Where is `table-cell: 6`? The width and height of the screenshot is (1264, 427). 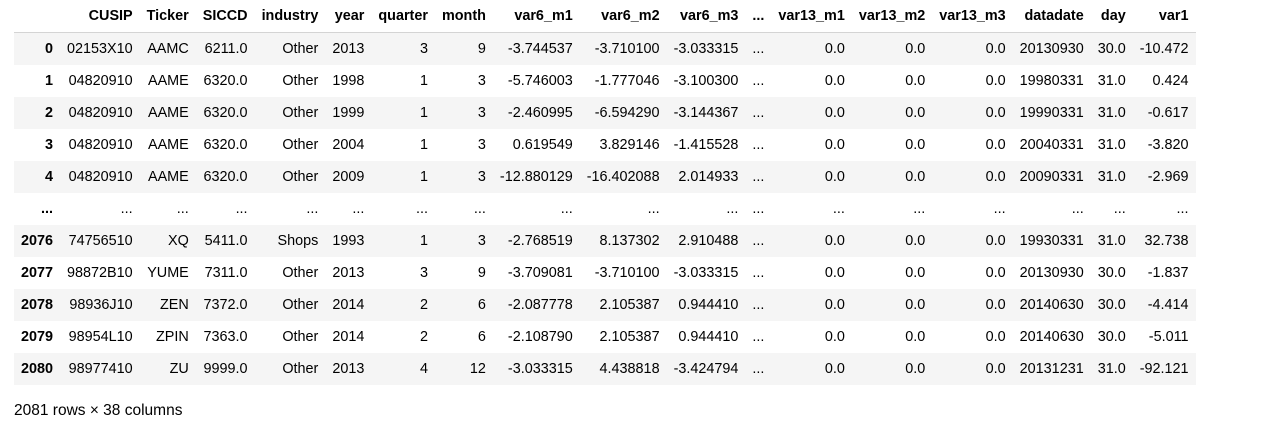
table-cell: 6 is located at coordinates (481, 305).